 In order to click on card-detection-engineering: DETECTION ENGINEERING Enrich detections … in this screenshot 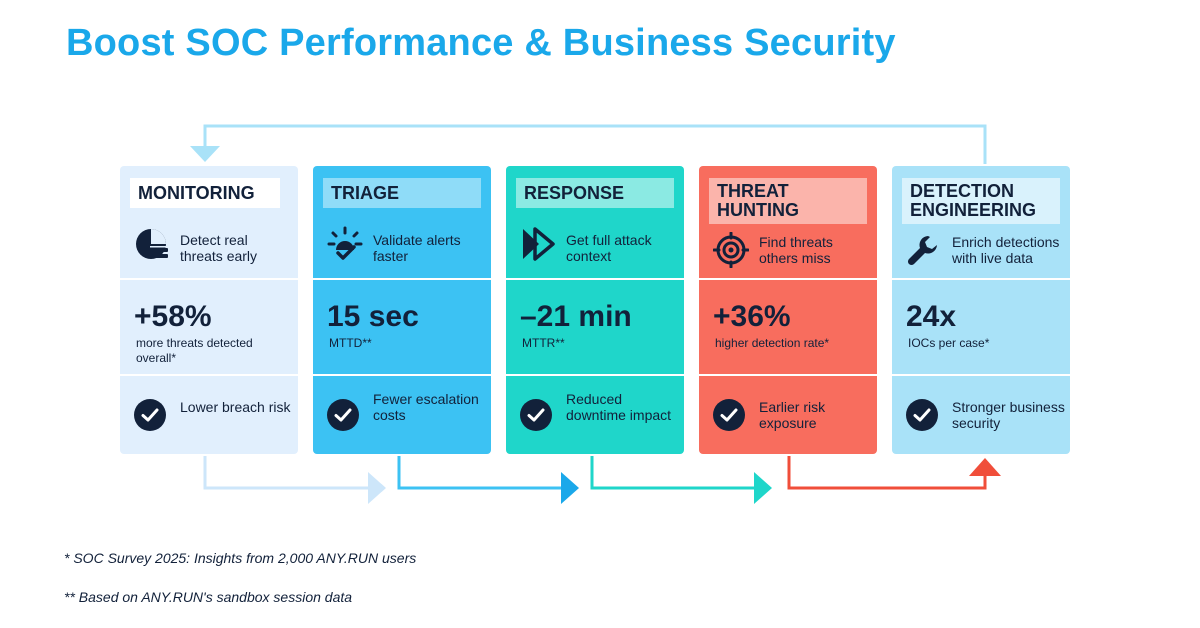, I will do `click(981, 310)`.